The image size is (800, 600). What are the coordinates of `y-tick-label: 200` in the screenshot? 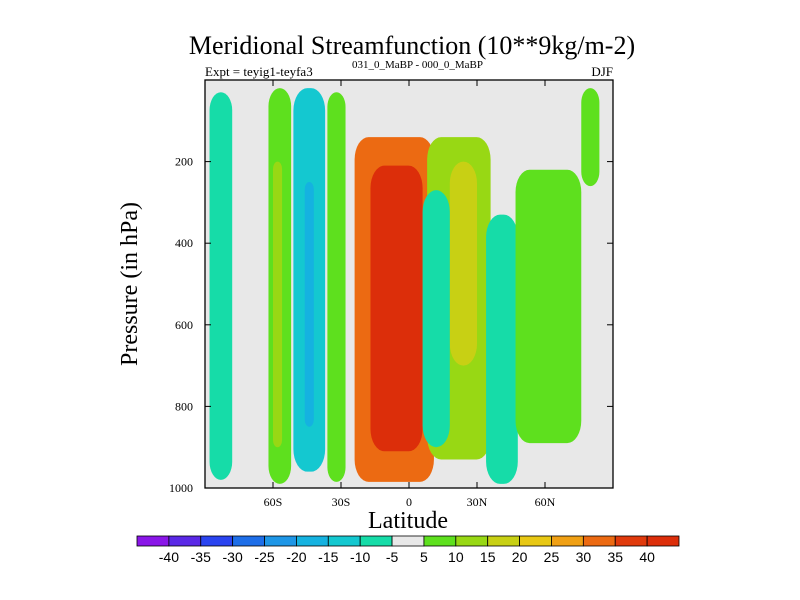 It's located at (184, 162).